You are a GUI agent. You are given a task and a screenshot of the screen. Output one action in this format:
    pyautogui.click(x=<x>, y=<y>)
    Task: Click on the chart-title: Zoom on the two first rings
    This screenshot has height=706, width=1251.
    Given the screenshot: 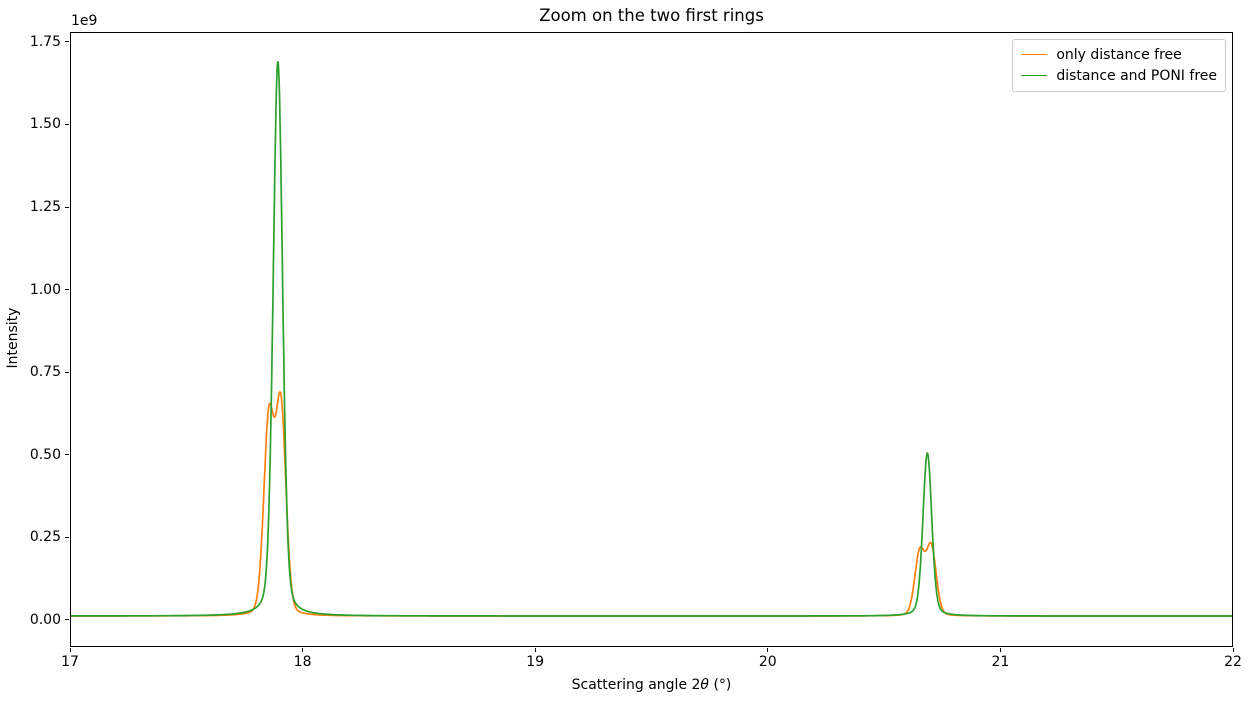 What is the action you would take?
    pyautogui.click(x=651, y=15)
    